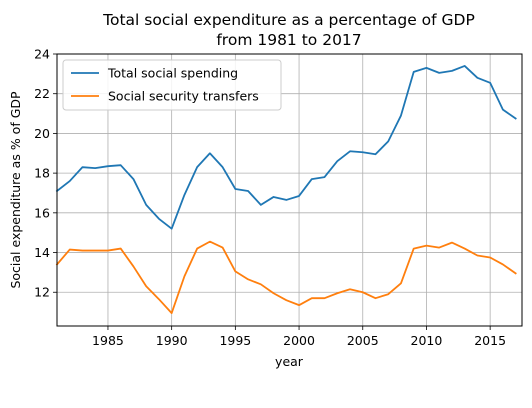 Image resolution: width=532 pixels, height=408 pixels. Describe the element at coordinates (15, 190) in the screenshot. I see `y-axis-label: Social expenditure as % of GDP` at that location.